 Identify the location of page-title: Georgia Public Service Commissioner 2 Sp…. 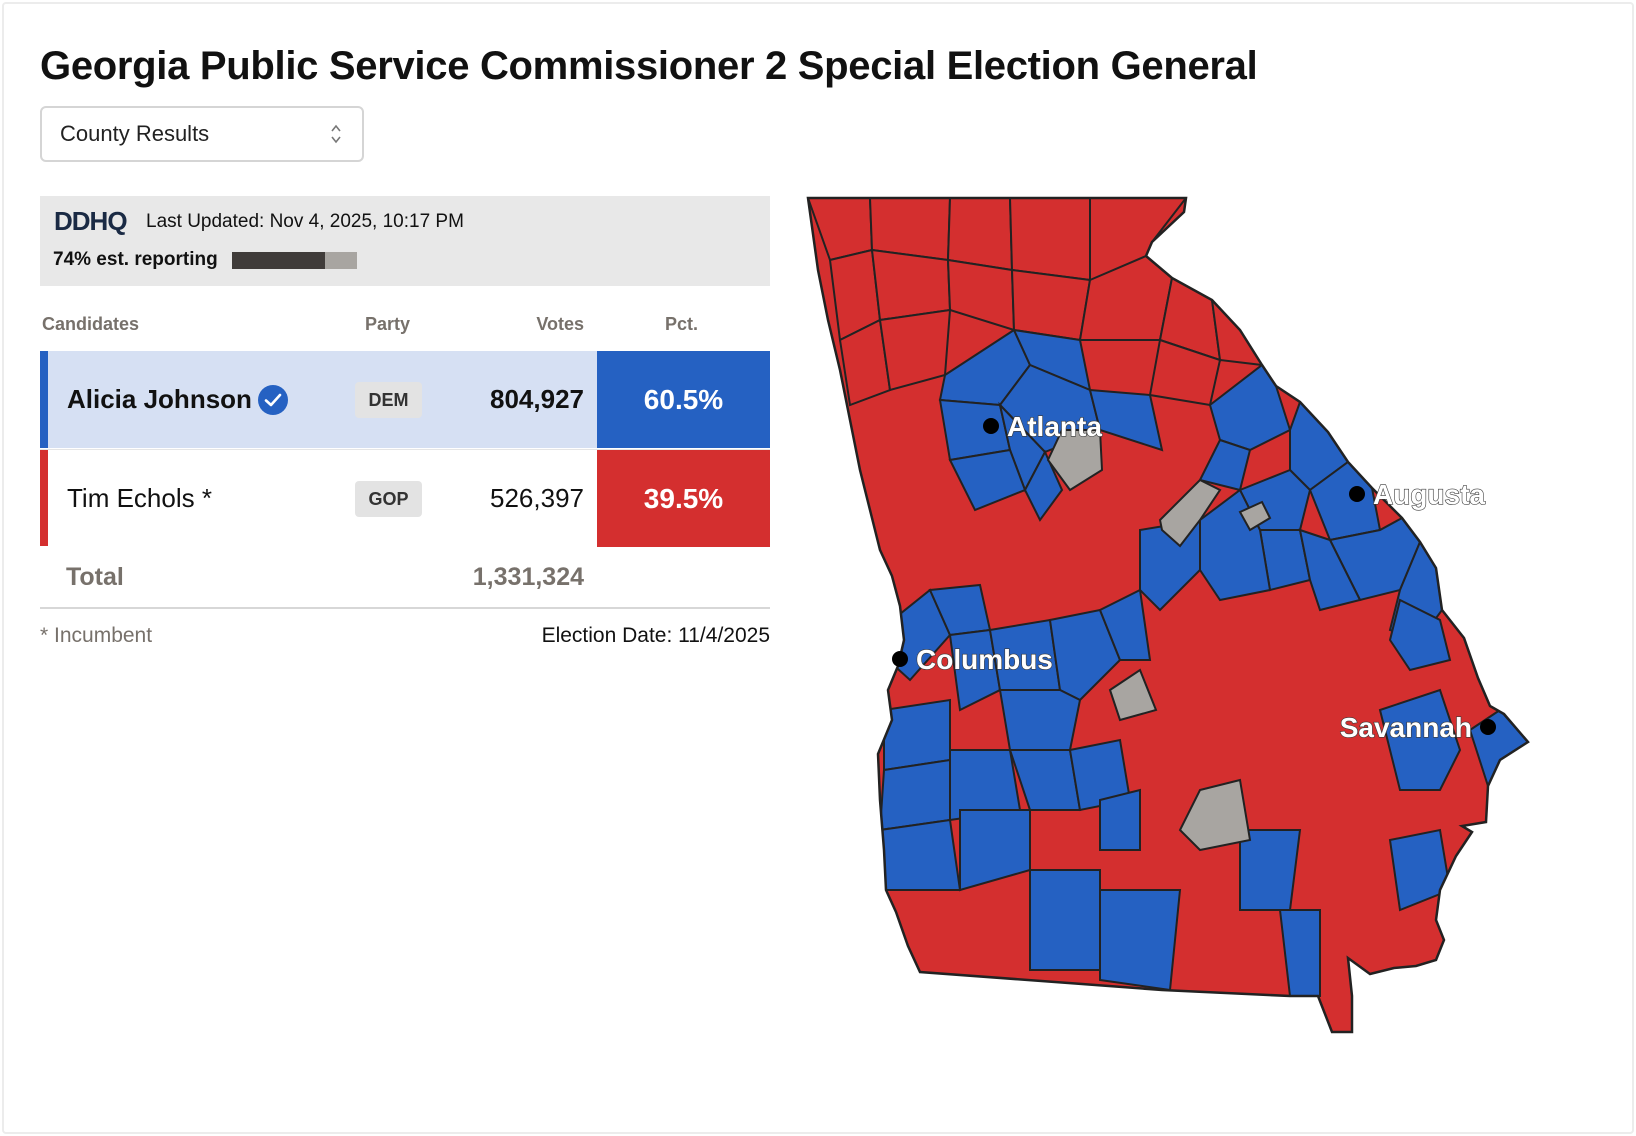
(649, 66).